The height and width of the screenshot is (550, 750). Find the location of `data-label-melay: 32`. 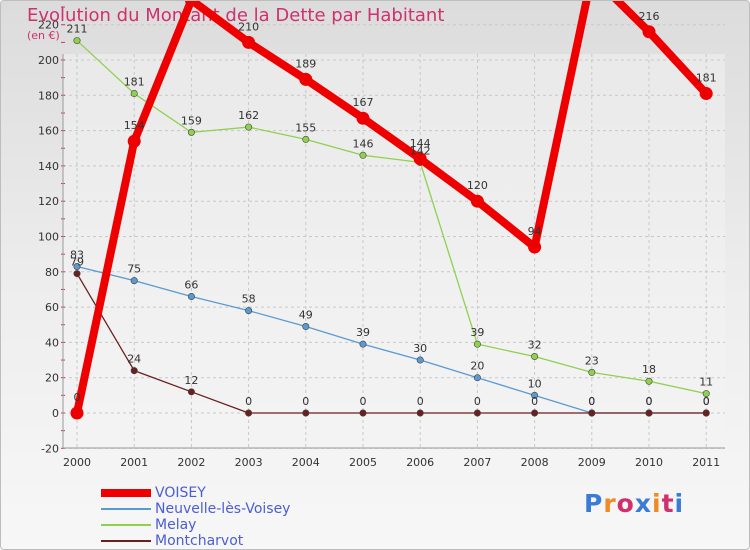

data-label-melay: 32 is located at coordinates (535, 345).